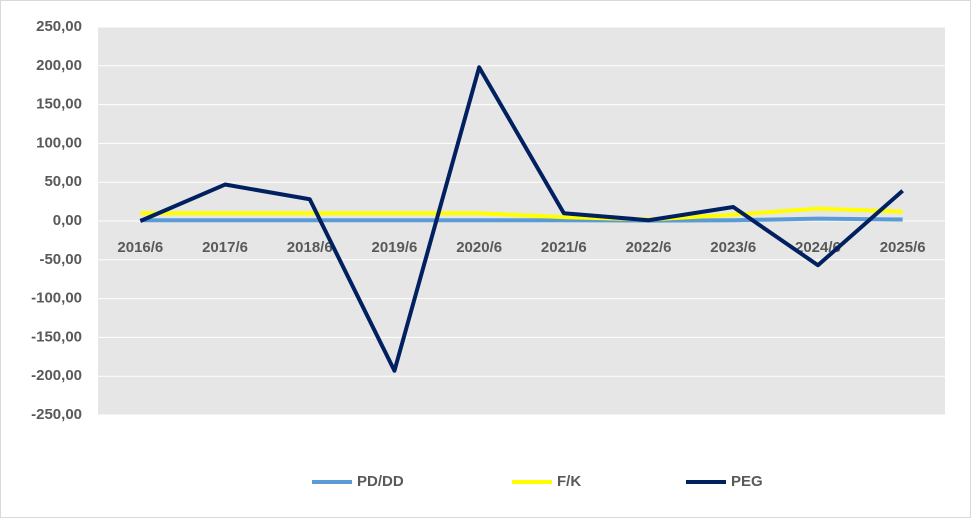  Describe the element at coordinates (140, 247) in the screenshot. I see `x-tick-label: 2016/6` at that location.